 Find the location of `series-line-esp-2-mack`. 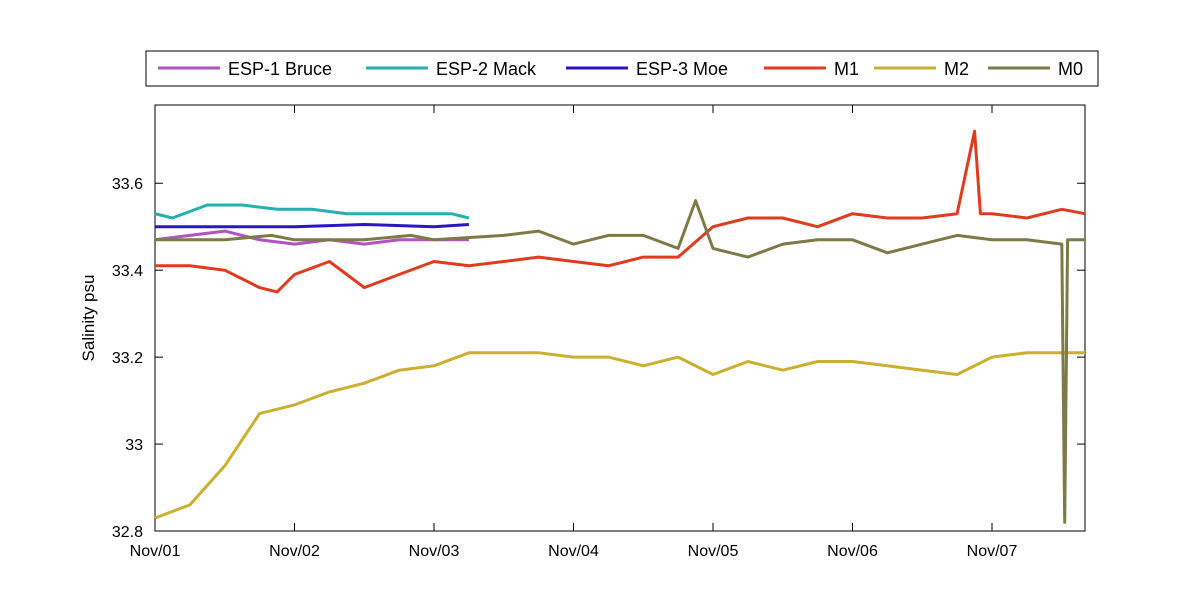

series-line-esp-2-mack is located at coordinates (312, 211).